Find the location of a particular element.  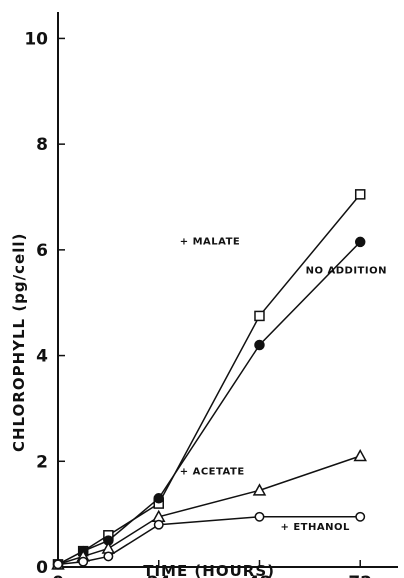

series-annotation-label: + MALATE is located at coordinates (210, 242).